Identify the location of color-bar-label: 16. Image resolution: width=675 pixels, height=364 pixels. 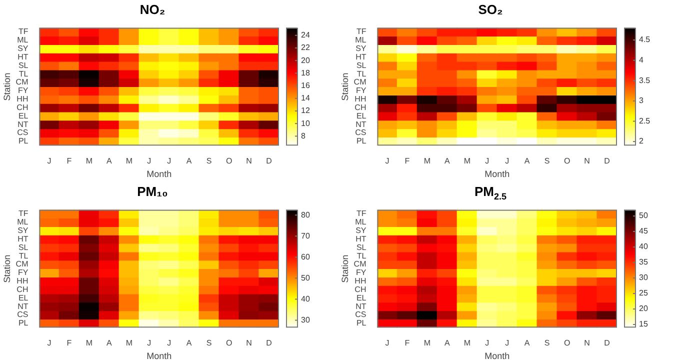
(305, 85).